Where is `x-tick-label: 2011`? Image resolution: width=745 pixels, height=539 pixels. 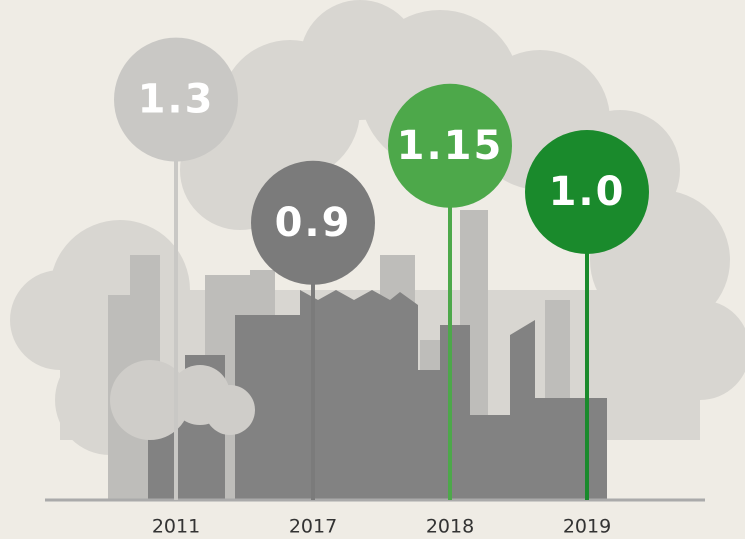 x-tick-label: 2011 is located at coordinates (176, 527).